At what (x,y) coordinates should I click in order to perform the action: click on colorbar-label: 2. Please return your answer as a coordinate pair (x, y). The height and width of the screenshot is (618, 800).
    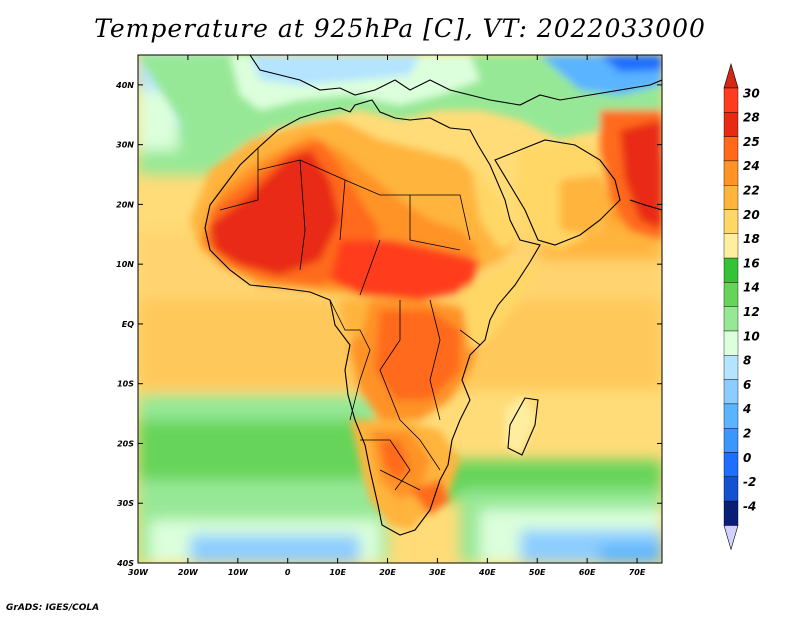
    Looking at the image, I should click on (747, 433).